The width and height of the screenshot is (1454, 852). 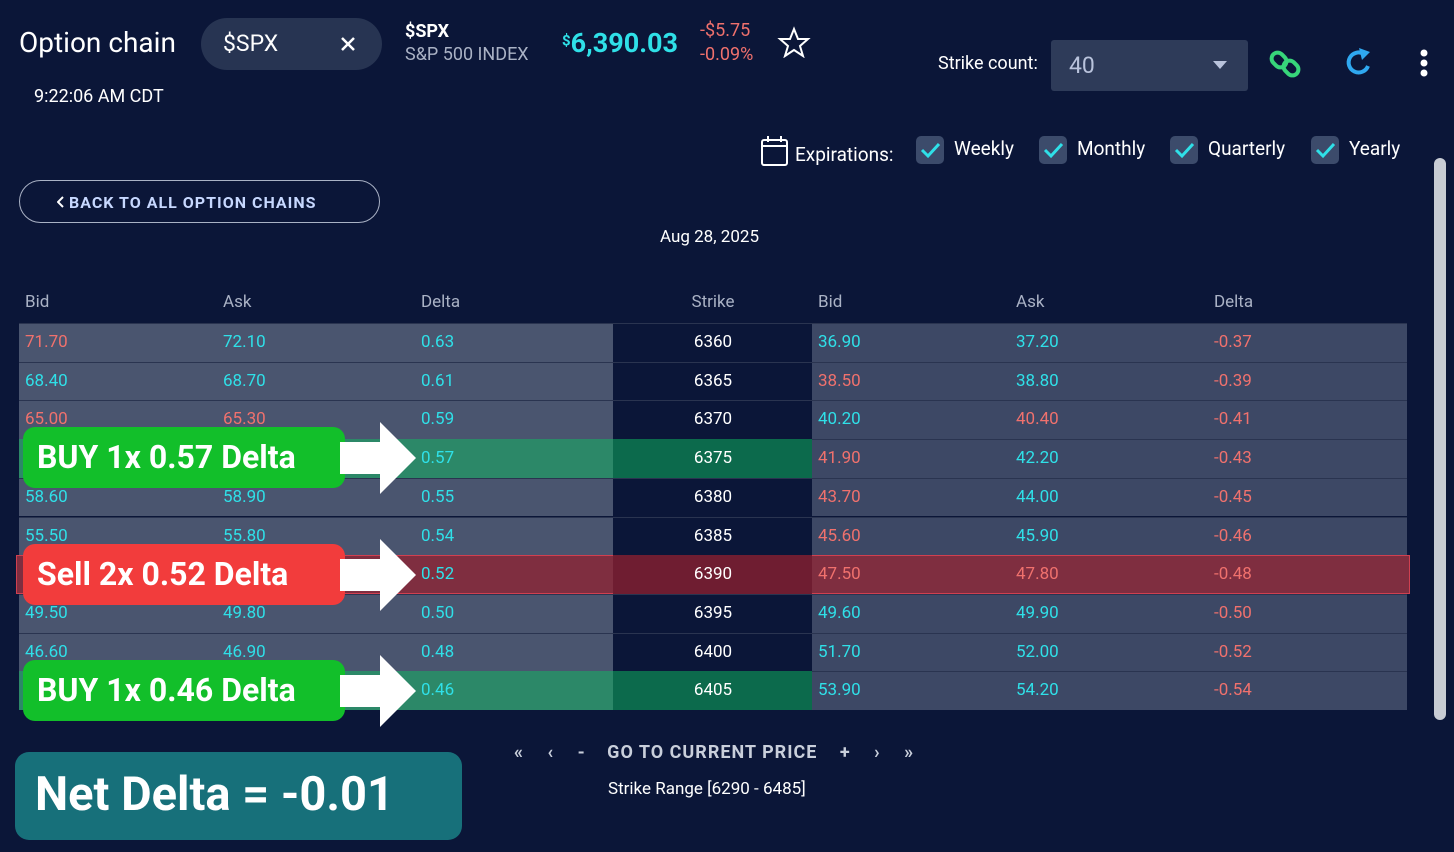 What do you see at coordinates (839, 342) in the screenshot?
I see `table-cell: 36.90` at bounding box center [839, 342].